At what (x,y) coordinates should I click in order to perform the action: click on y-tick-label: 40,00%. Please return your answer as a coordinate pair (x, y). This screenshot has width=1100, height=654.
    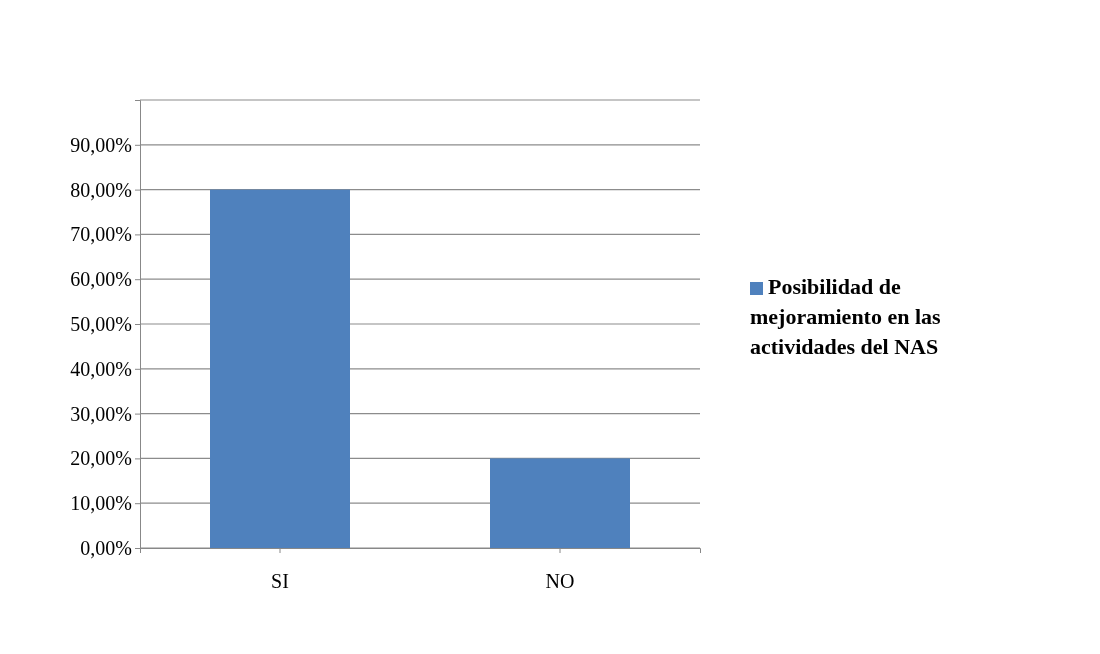
    Looking at the image, I should click on (101, 368).